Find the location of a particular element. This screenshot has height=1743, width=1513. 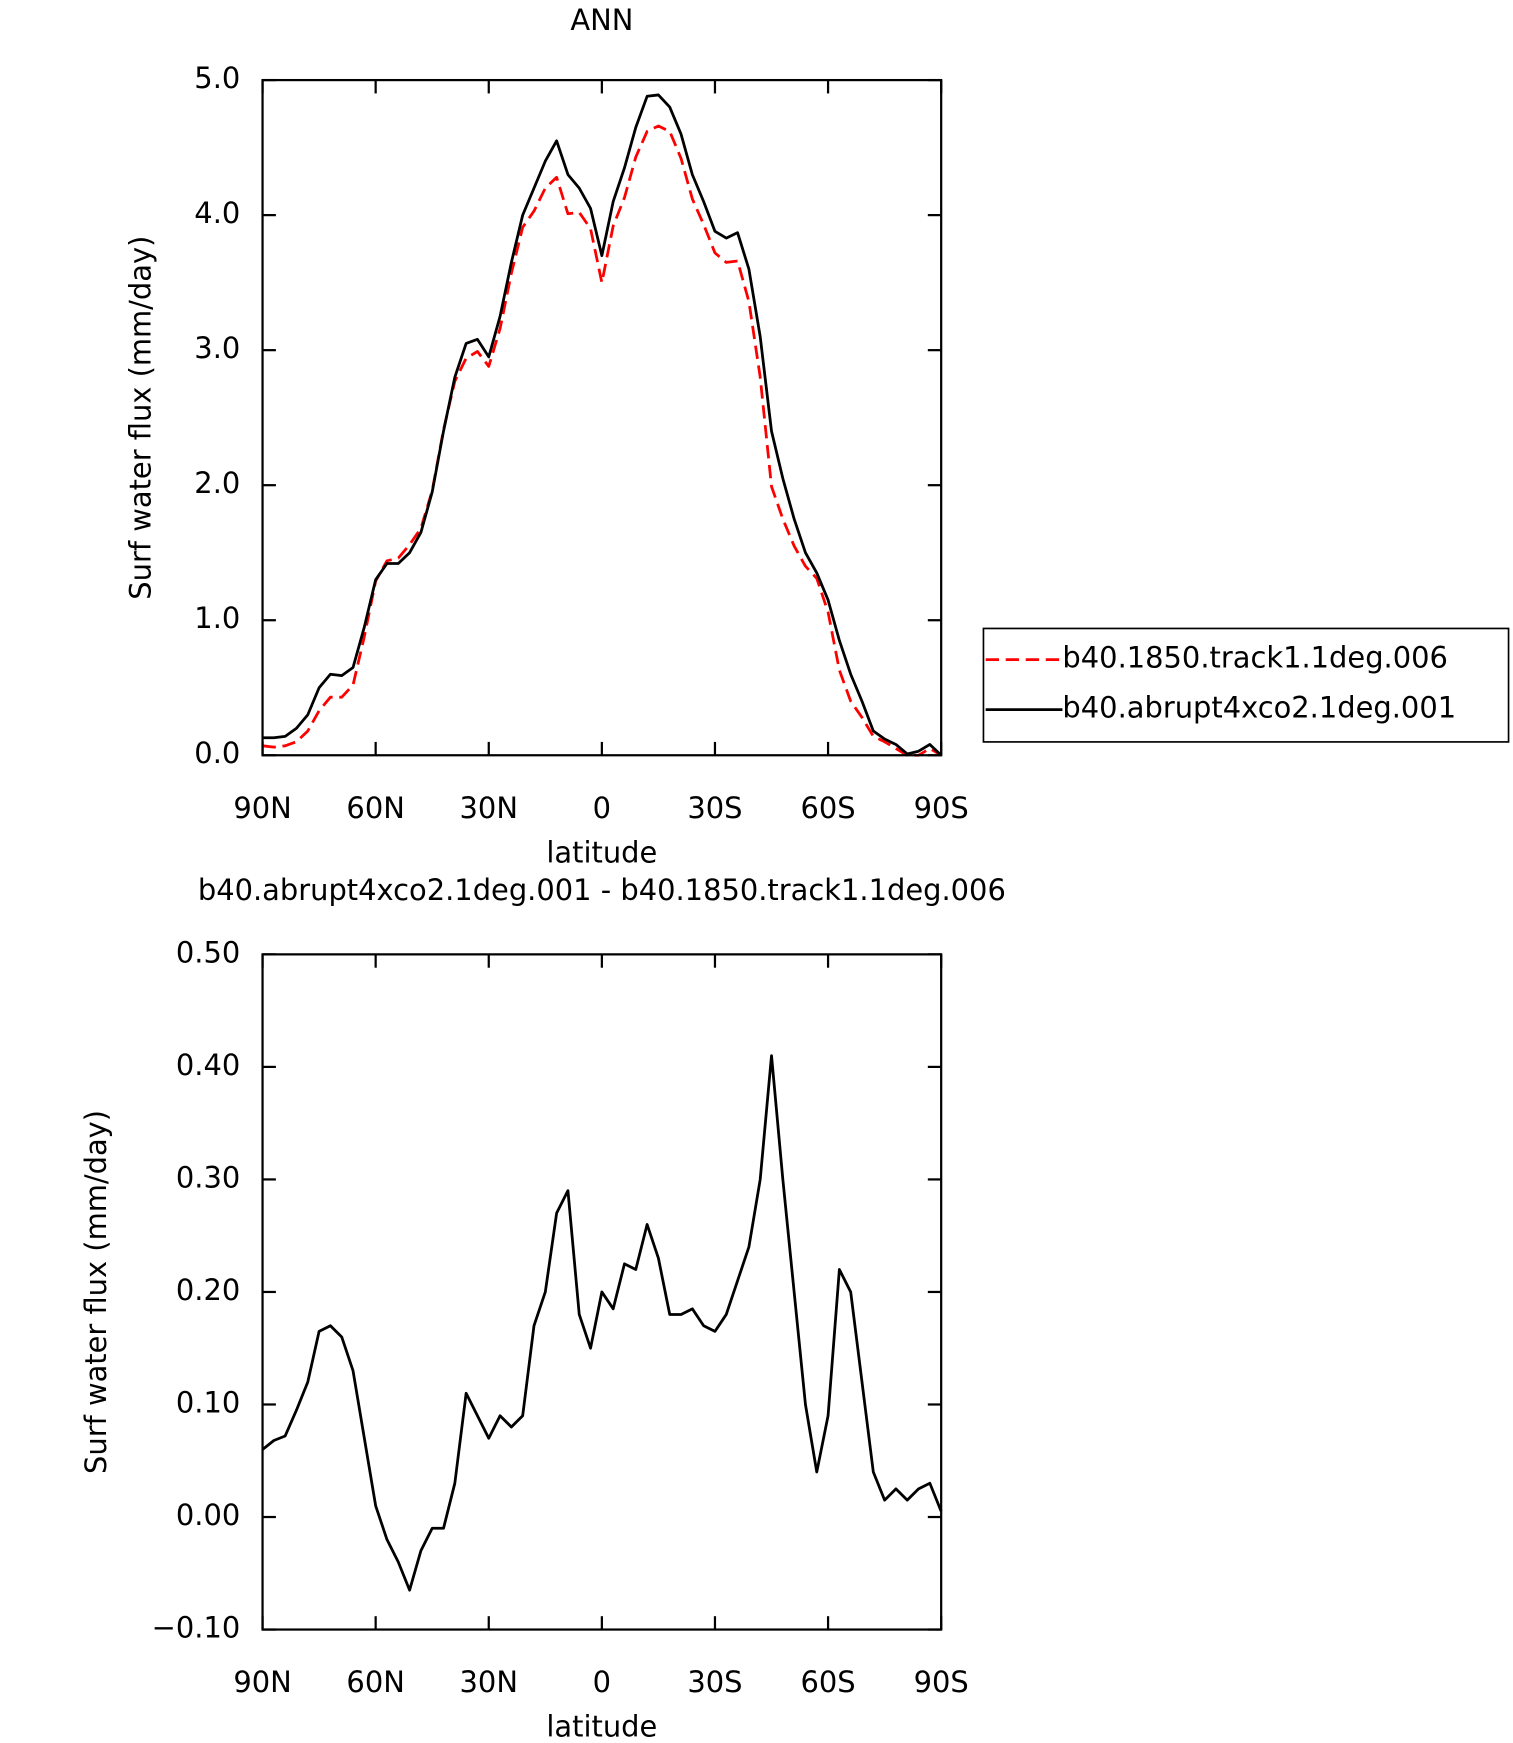

data-line is located at coordinates (602, 1323).